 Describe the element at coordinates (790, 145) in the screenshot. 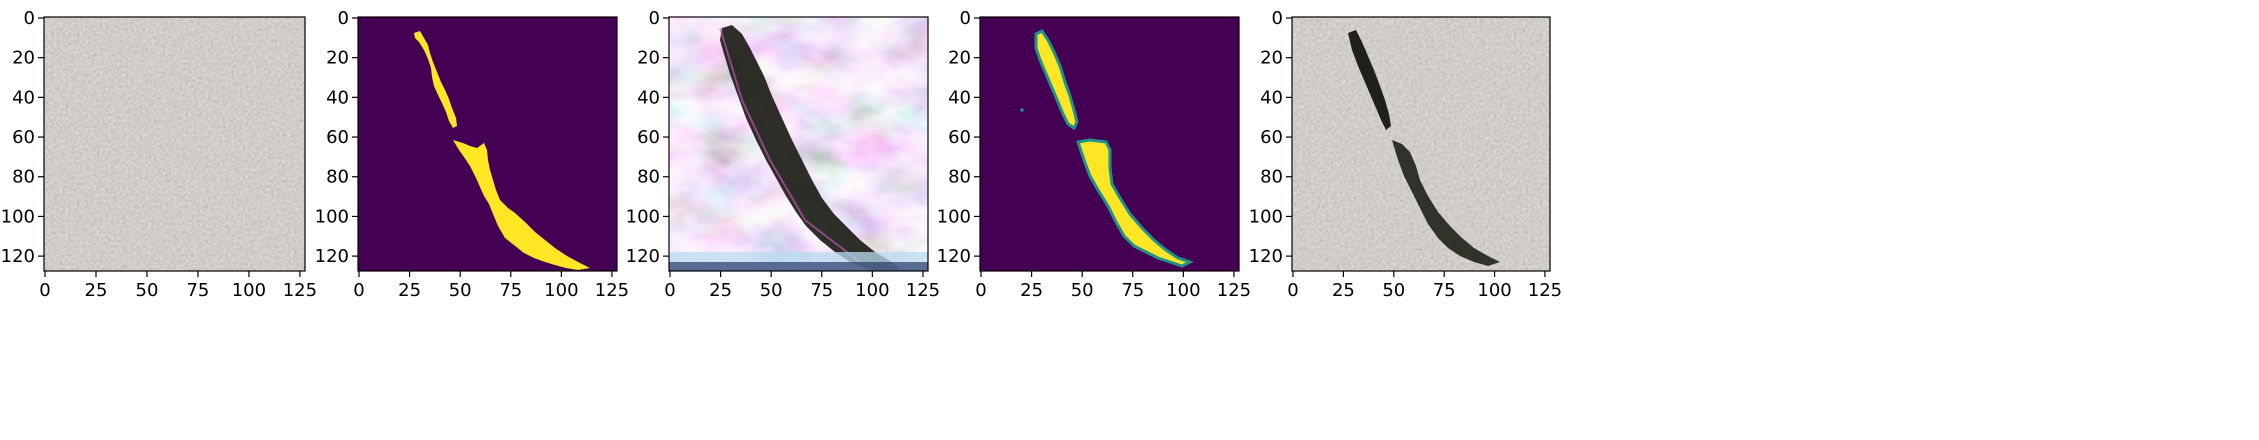

I see `crack-edge-artifact` at that location.